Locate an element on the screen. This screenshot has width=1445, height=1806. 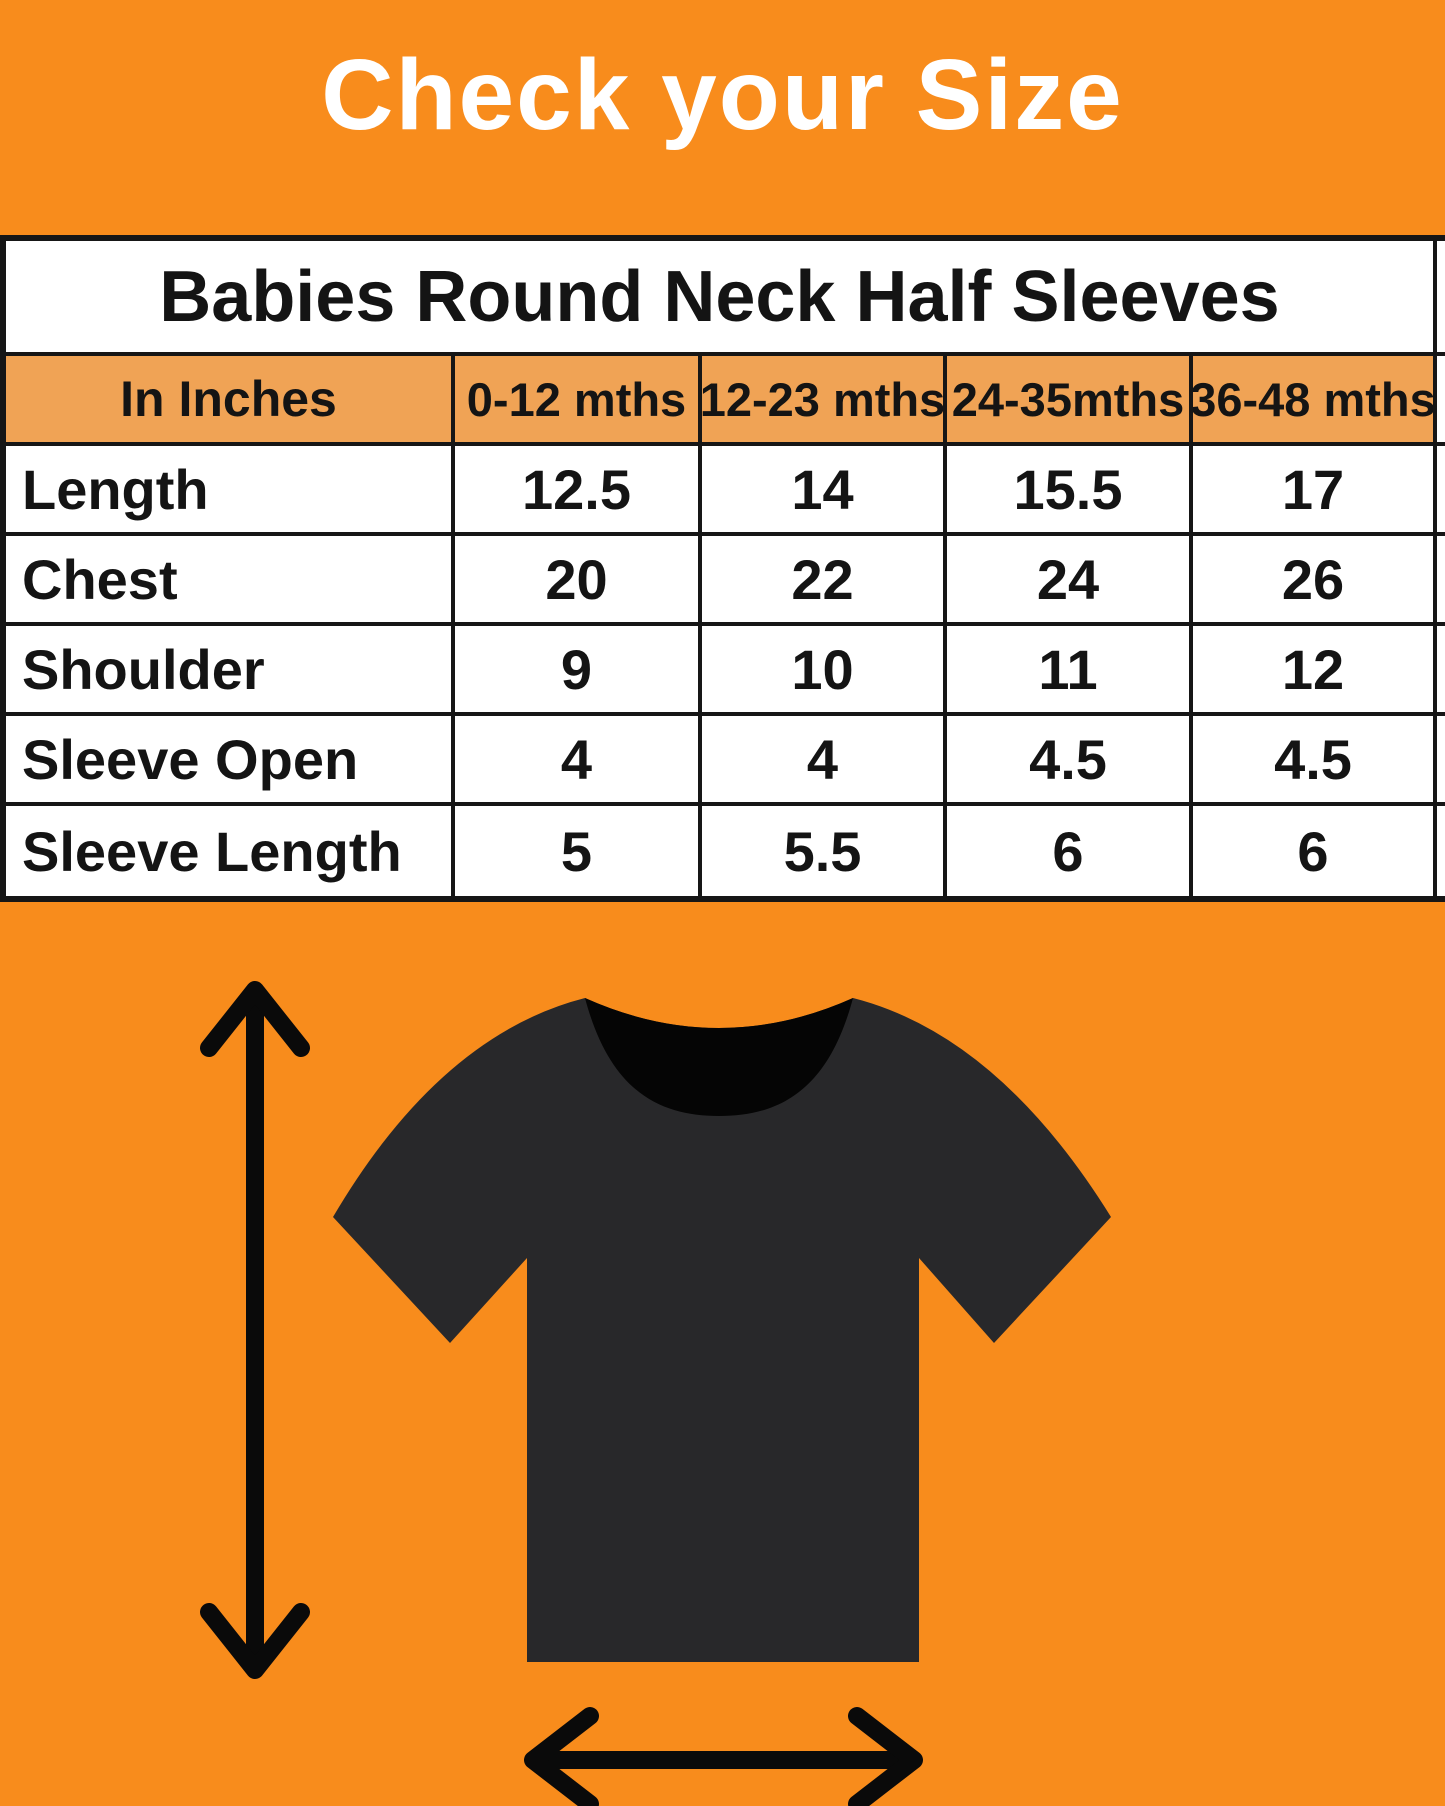
cell-sleeve-open-36-48: 4.5 is located at coordinates (1315, 761).